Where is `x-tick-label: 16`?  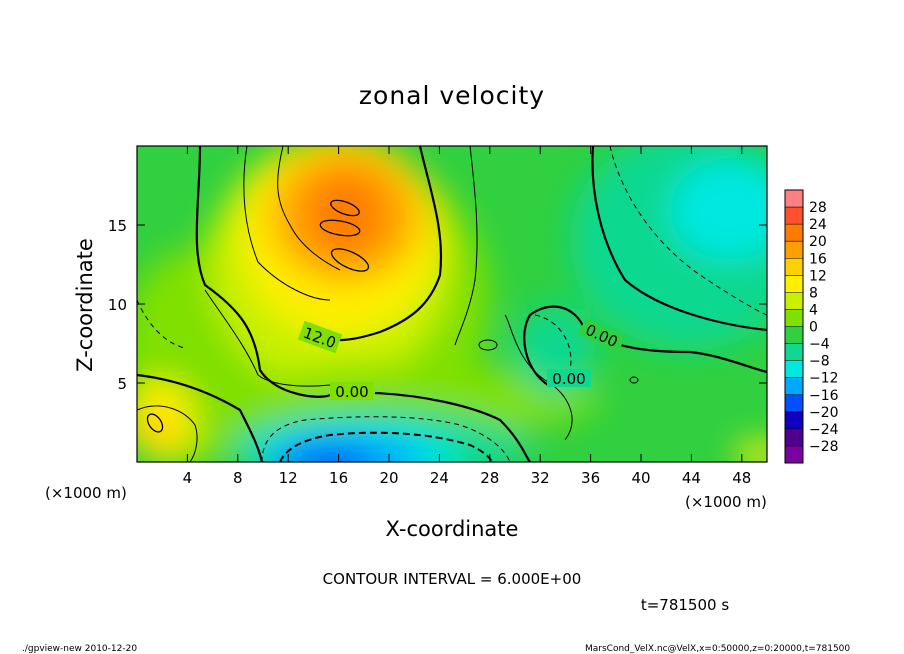
x-tick-label: 16 is located at coordinates (338, 478).